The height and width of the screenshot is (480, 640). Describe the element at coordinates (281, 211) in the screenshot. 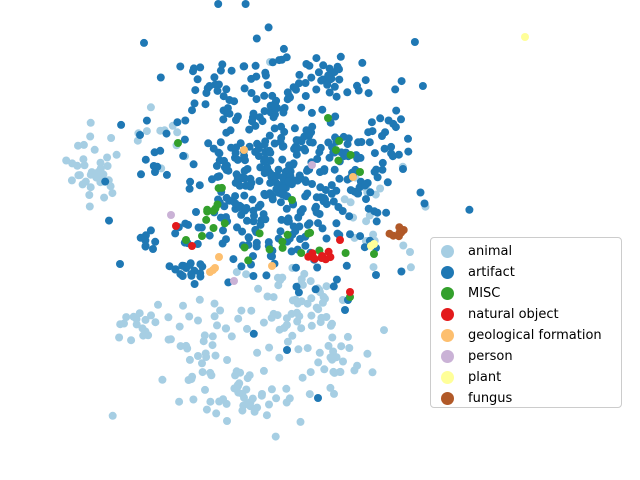

I see `series-geological-formation` at that location.